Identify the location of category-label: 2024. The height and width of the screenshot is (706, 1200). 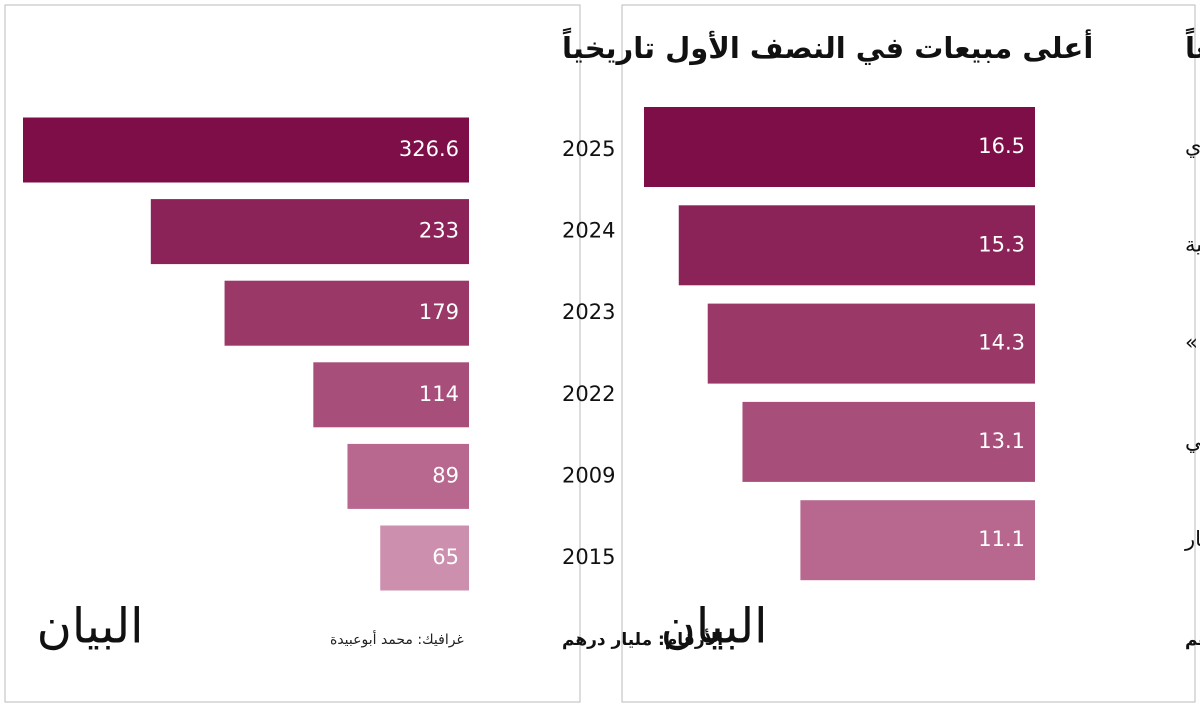
(588, 231).